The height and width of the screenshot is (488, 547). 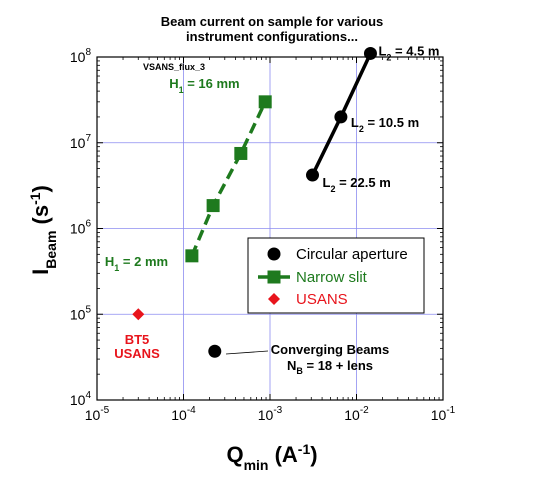 What do you see at coordinates (247, 352) in the screenshot?
I see `converging-leader-line` at bounding box center [247, 352].